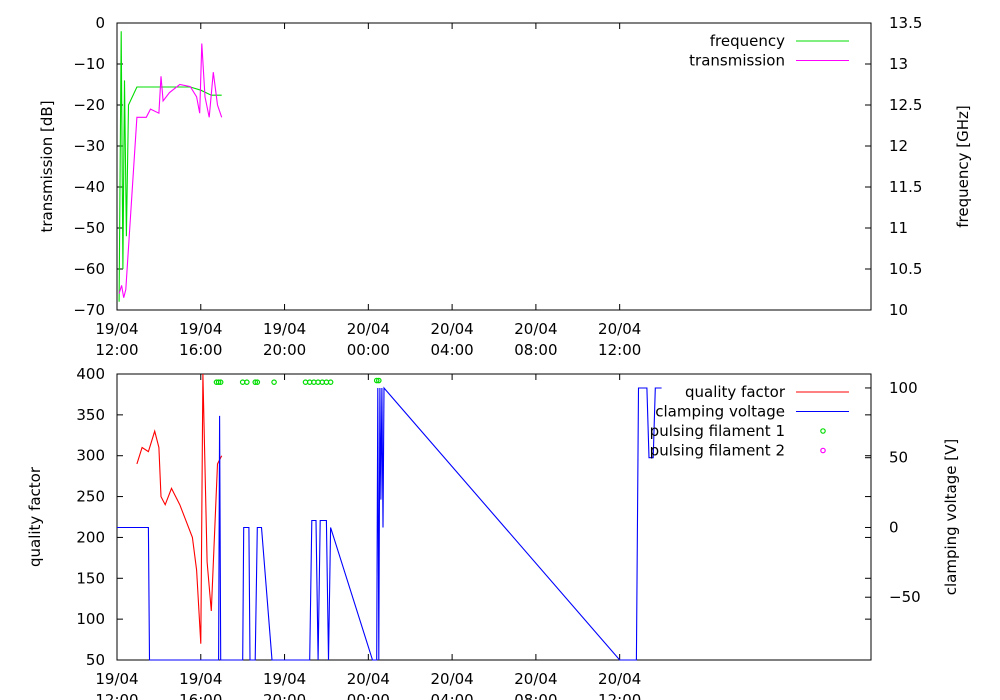 The image size is (1000, 700). What do you see at coordinates (90, 374) in the screenshot?
I see `y-tick-label: 400` at bounding box center [90, 374].